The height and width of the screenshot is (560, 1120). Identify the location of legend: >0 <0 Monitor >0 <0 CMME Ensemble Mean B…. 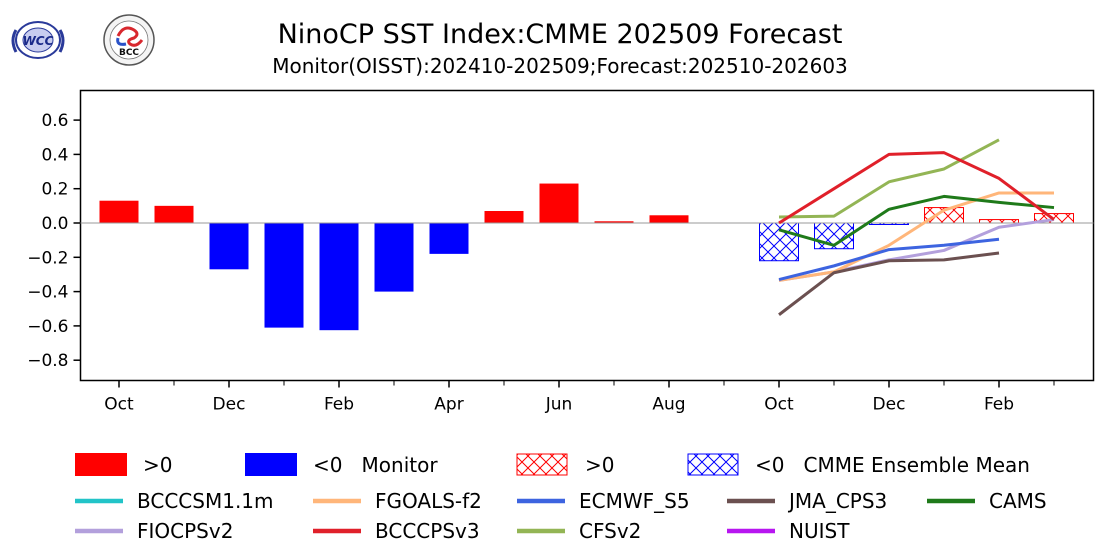
(561, 498).